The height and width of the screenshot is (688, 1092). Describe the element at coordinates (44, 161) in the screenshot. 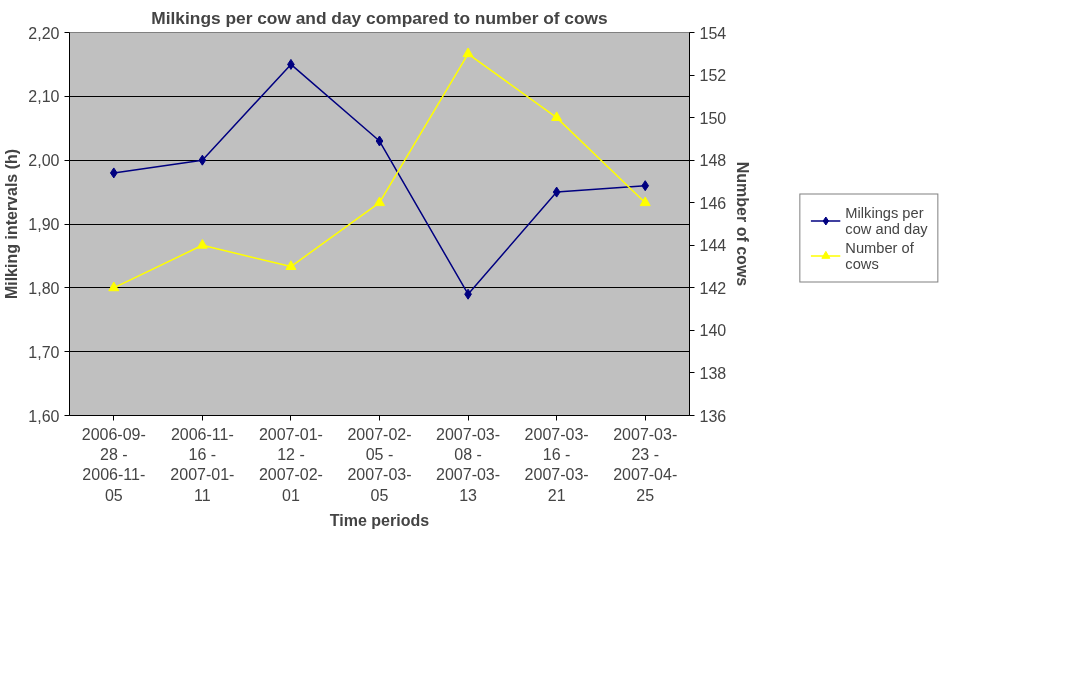

I see `y-tick-label: 2,00` at that location.